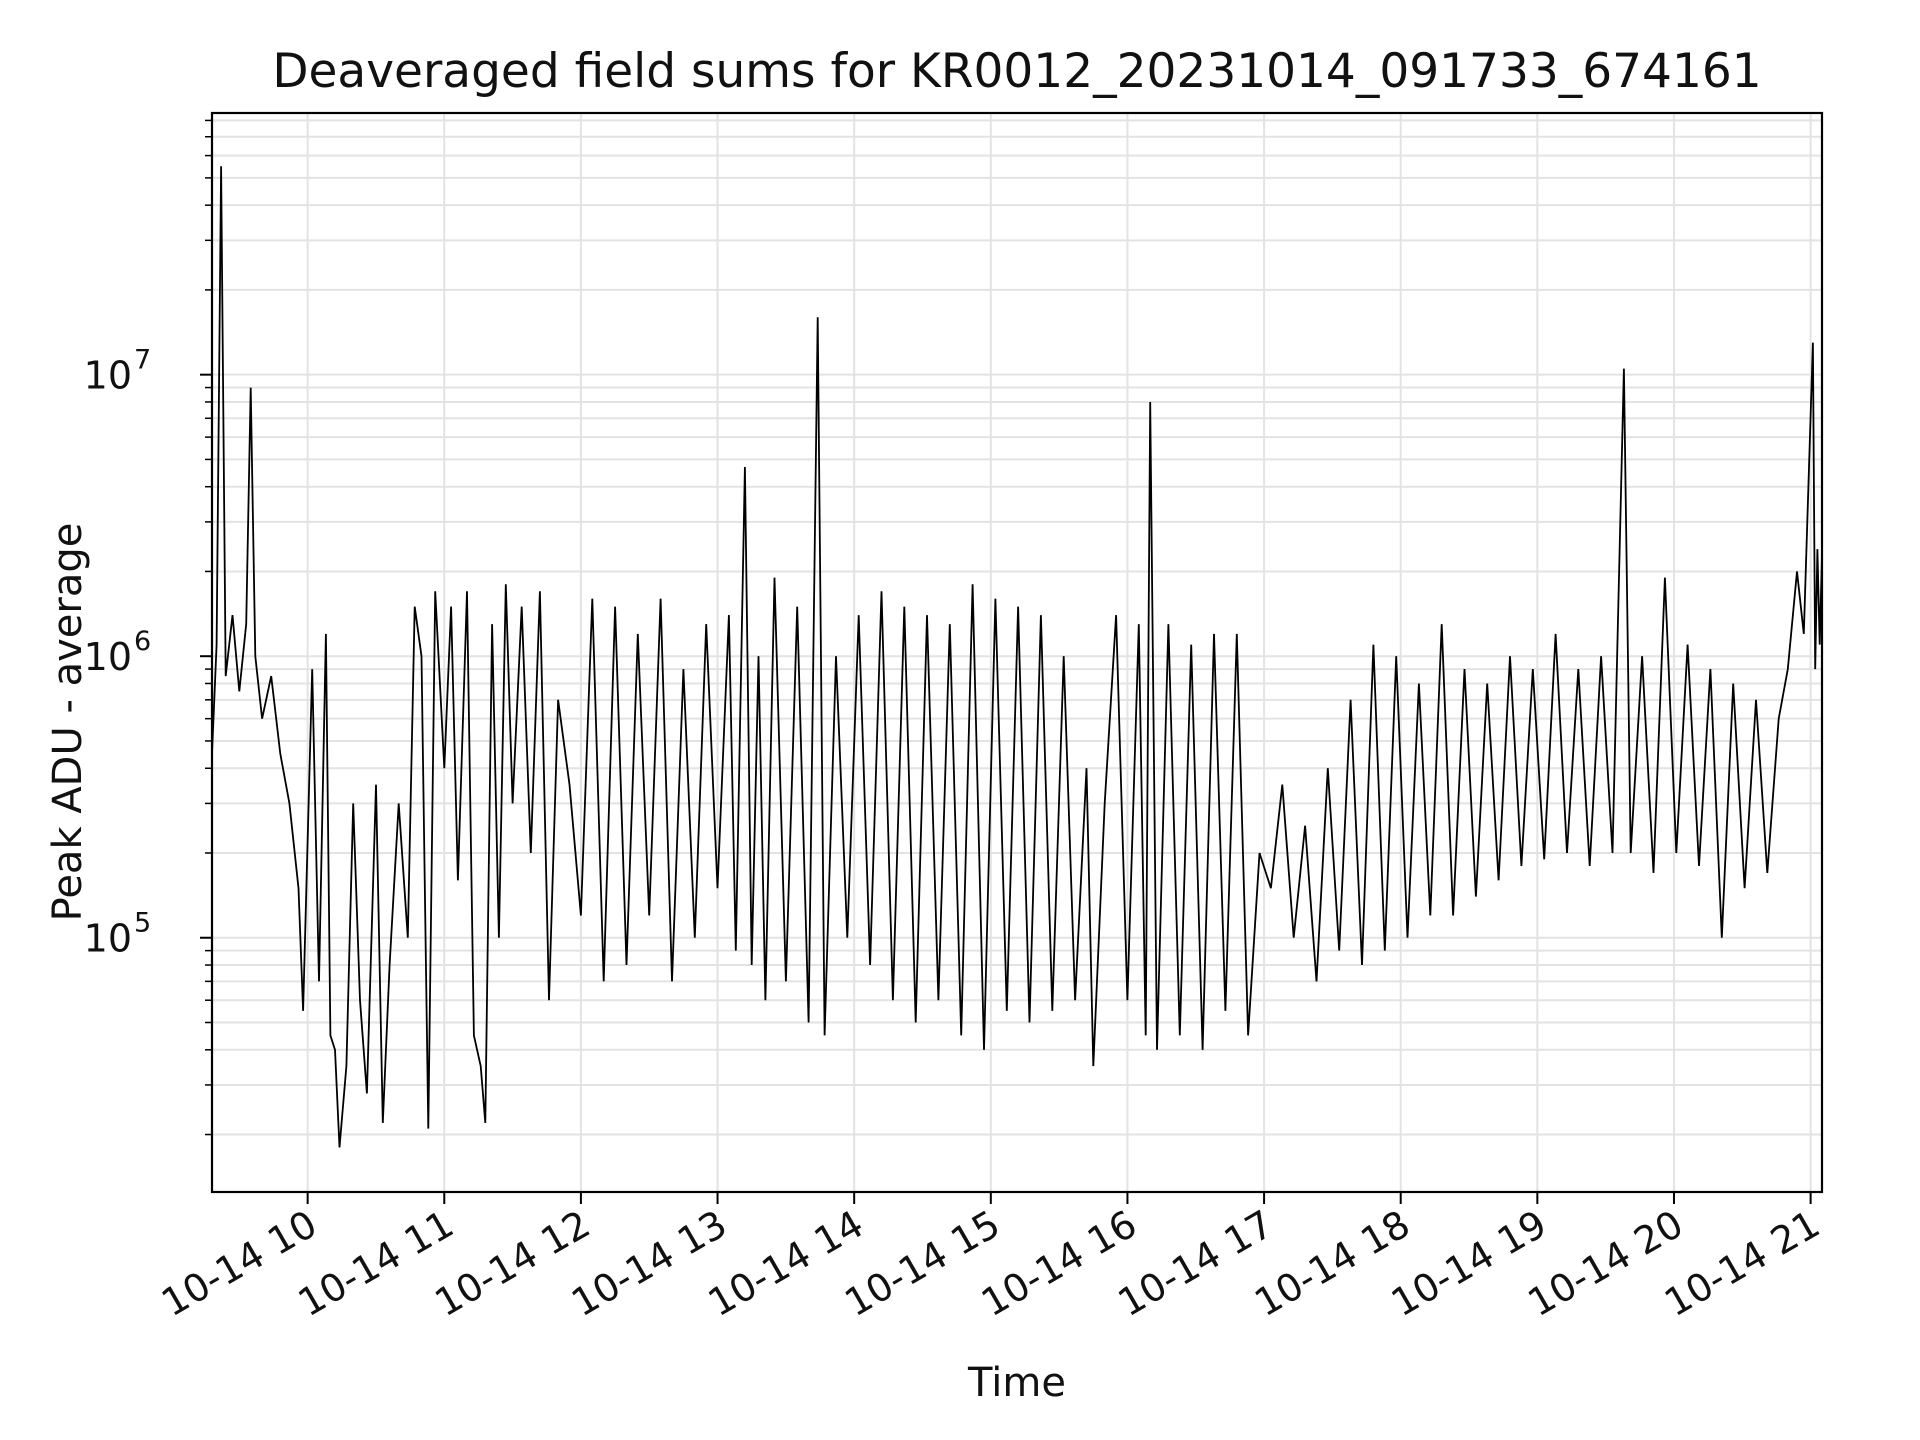 The height and width of the screenshot is (1440, 1920). Describe the element at coordinates (1469, 1264) in the screenshot. I see `x-tick-label: 10-14 19` at that location.